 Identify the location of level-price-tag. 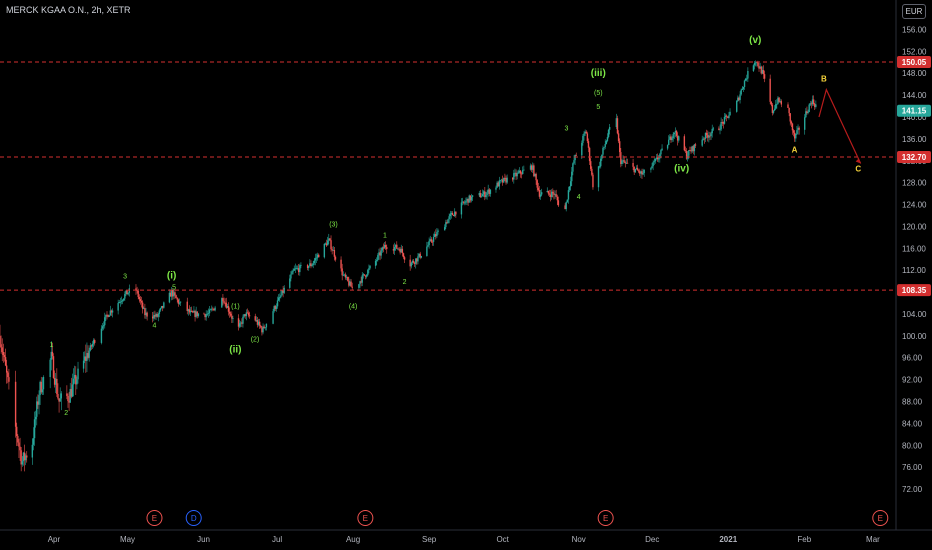
(914, 62).